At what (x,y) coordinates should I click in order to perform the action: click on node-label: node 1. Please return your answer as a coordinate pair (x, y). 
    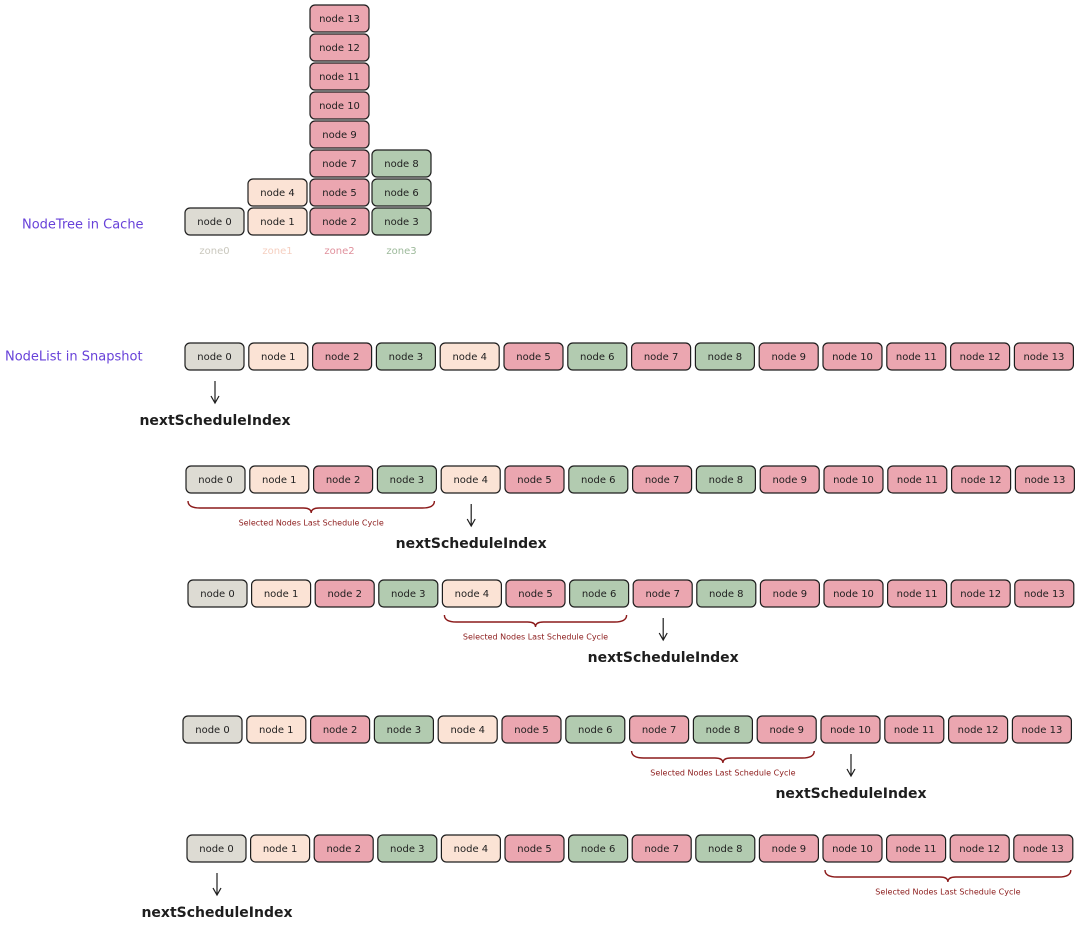
    Looking at the image, I should click on (276, 730).